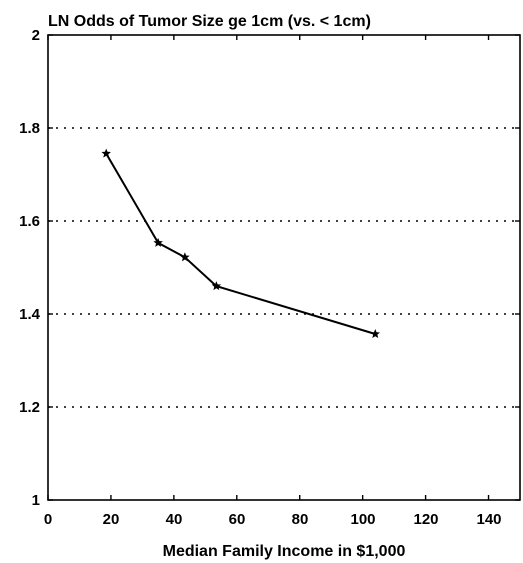 The image size is (523, 563). What do you see at coordinates (36, 500) in the screenshot?
I see `y-tick-label: 1` at bounding box center [36, 500].